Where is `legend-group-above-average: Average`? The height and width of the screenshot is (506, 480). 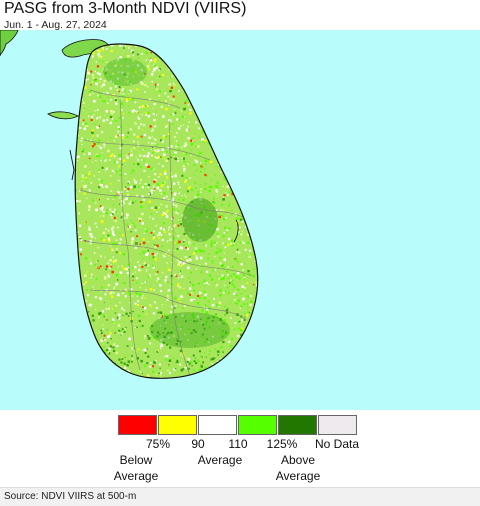 legend-group-above-average: Average is located at coordinates (298, 476).